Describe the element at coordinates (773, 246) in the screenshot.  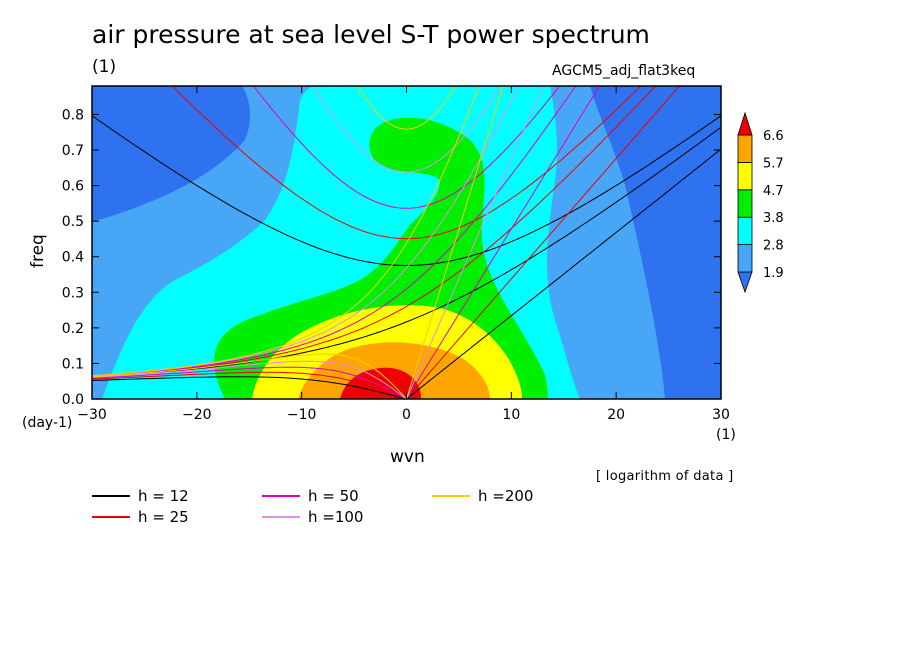
I see `colorbar-label: 2.8` at that location.